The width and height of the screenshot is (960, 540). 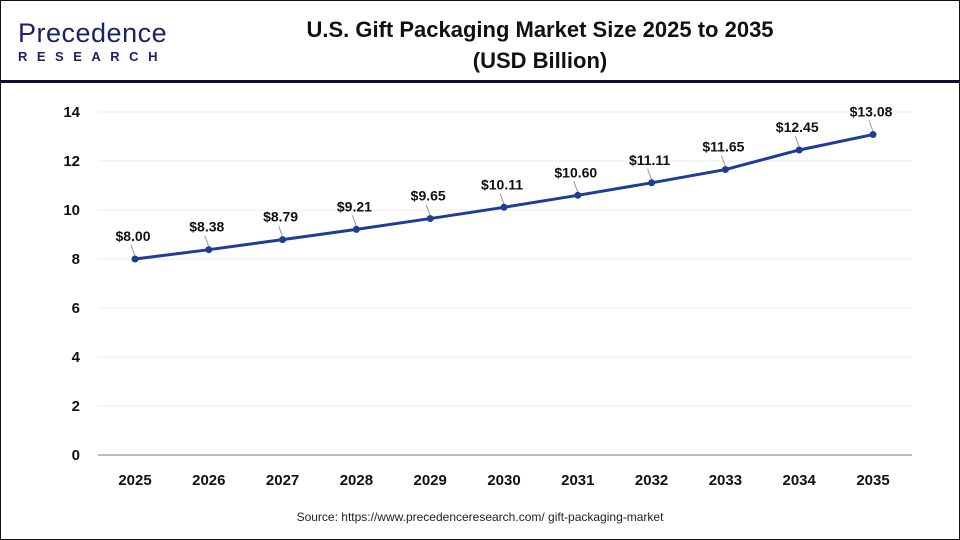 I want to click on x-tick-label: 2029, so click(x=430, y=480).